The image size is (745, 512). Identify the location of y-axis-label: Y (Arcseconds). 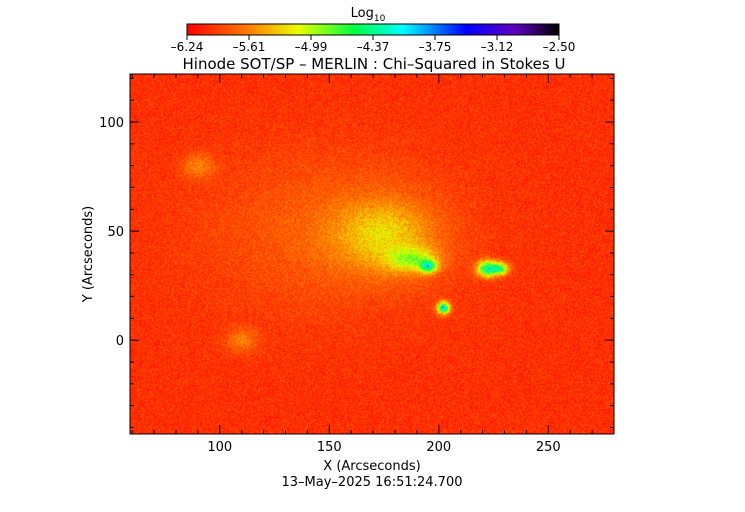
(88, 254).